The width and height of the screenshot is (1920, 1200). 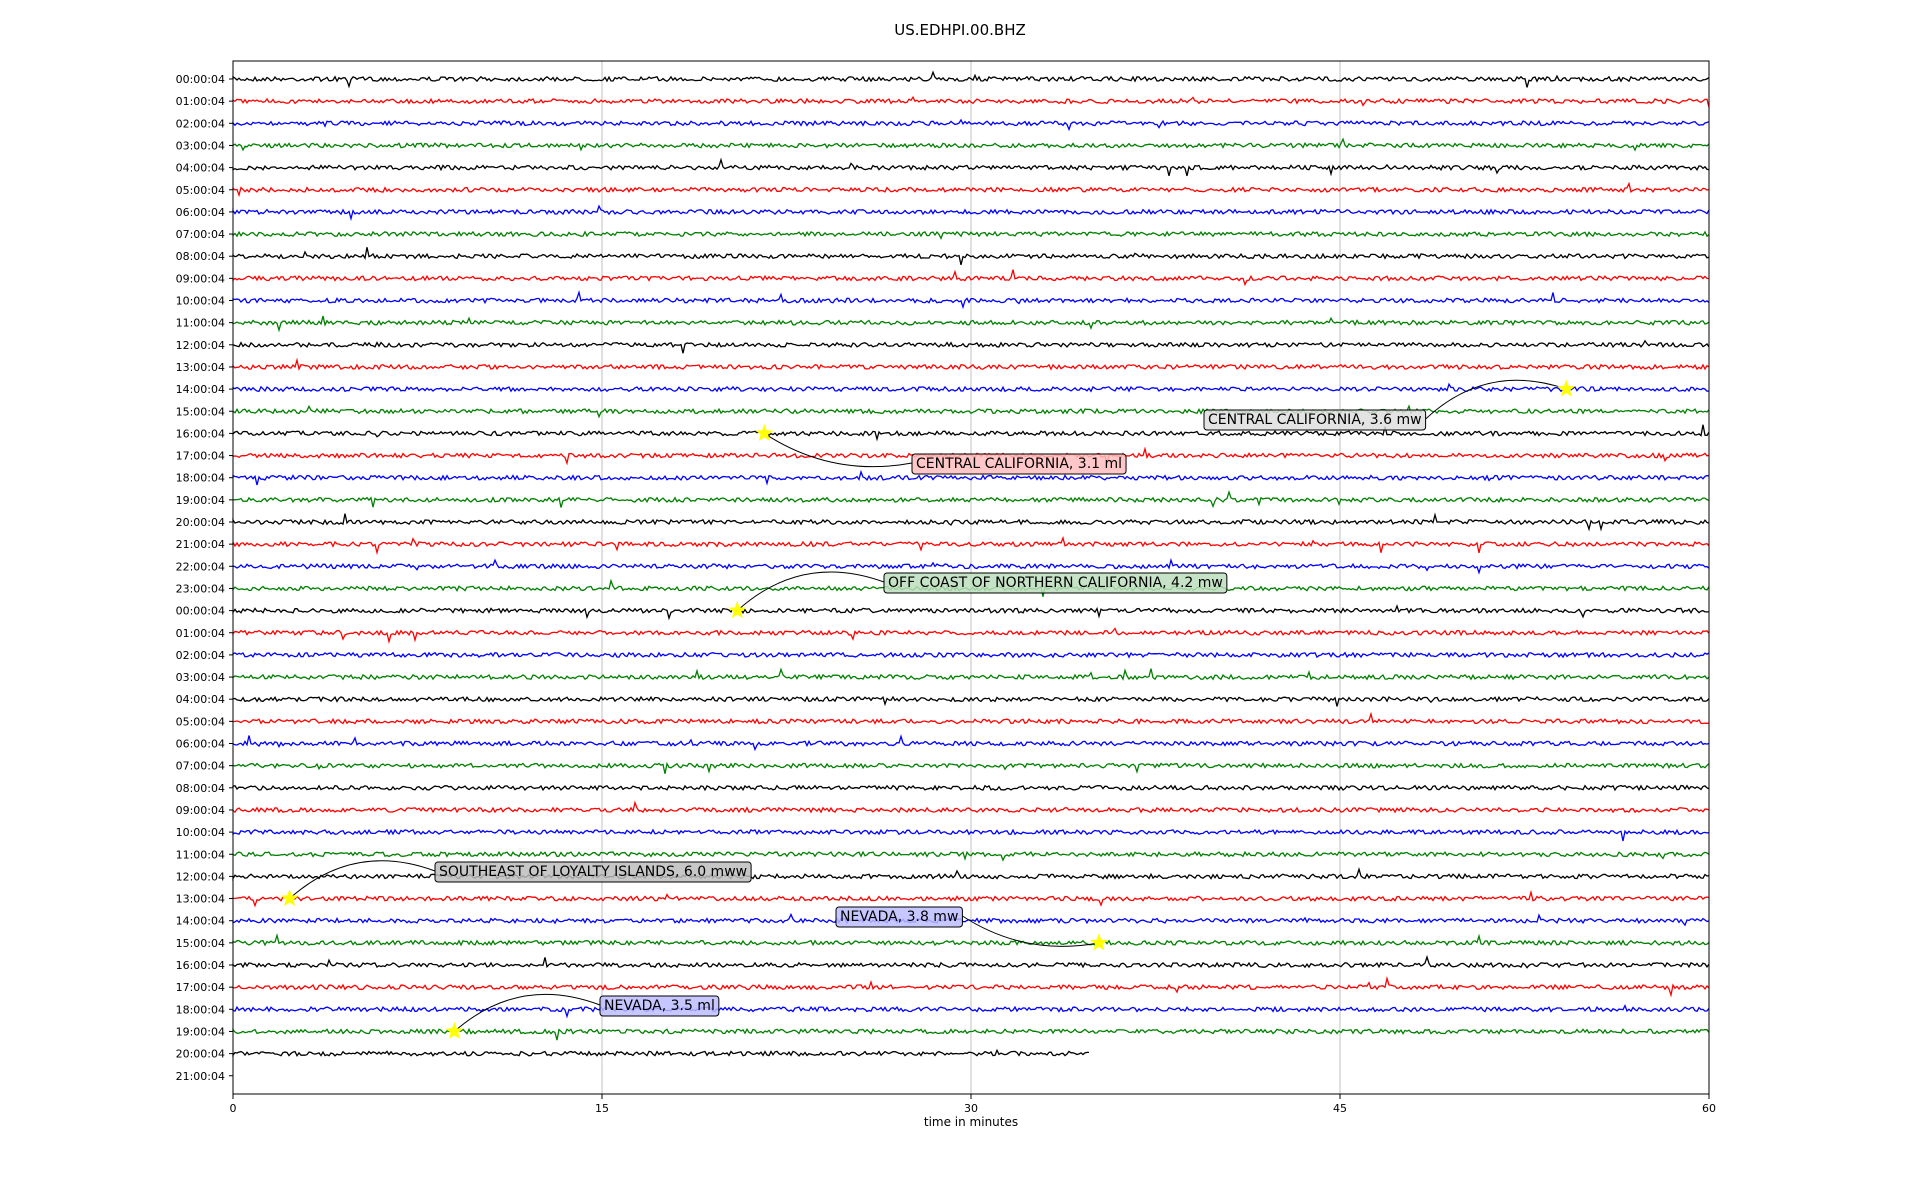 I want to click on x-axis-label: time in minutes, so click(x=971, y=1122).